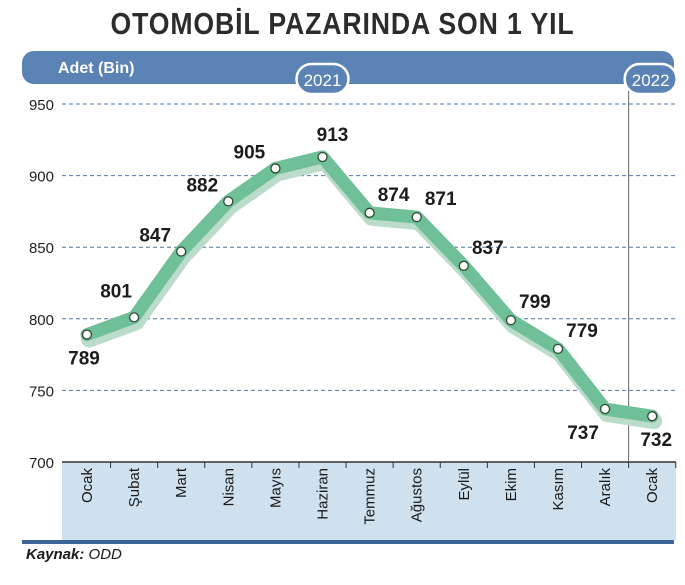 The width and height of the screenshot is (685, 585). I want to click on y-tick-label: 850, so click(41, 248).